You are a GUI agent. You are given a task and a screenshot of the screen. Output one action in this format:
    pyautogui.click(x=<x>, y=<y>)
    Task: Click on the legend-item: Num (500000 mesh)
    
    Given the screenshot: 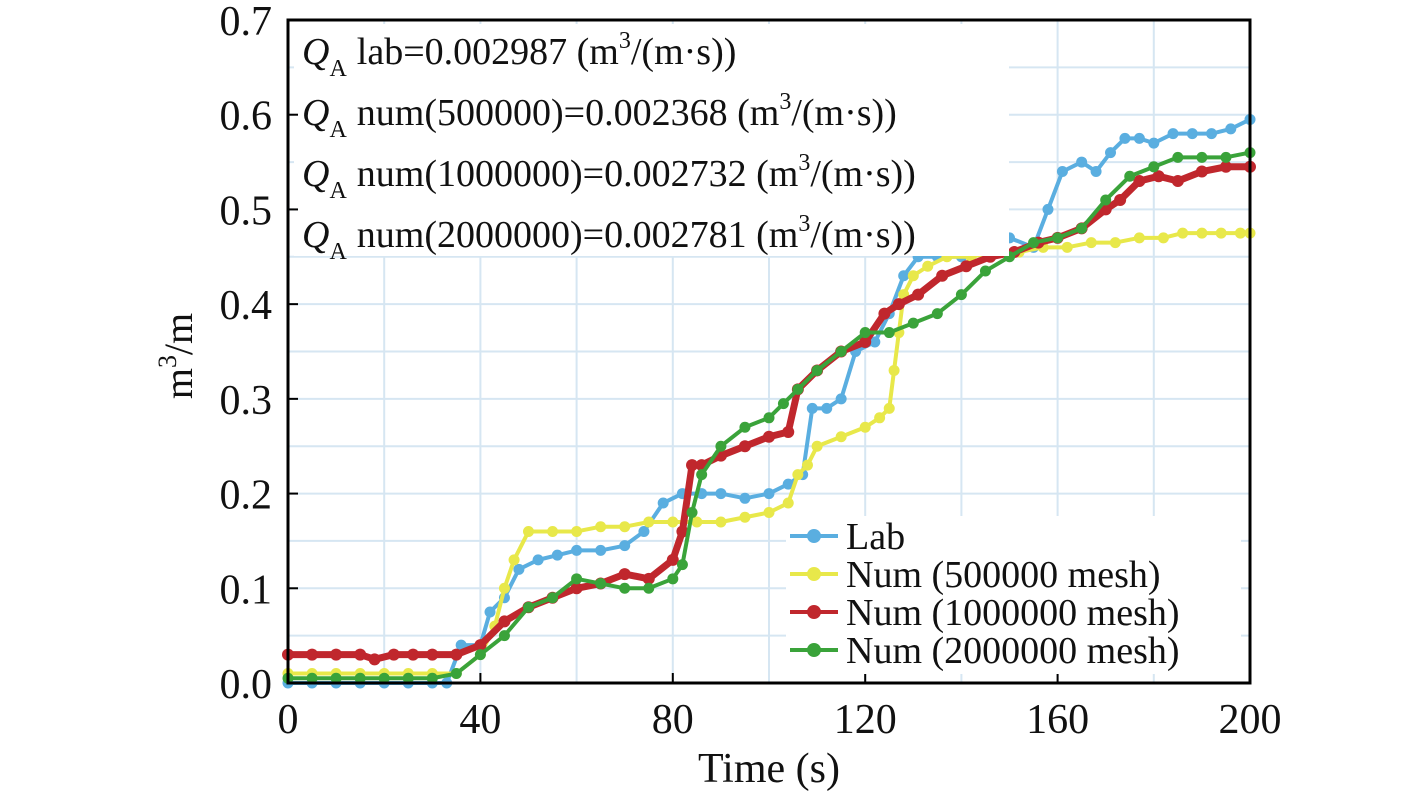 What is the action you would take?
    pyautogui.click(x=975, y=575)
    